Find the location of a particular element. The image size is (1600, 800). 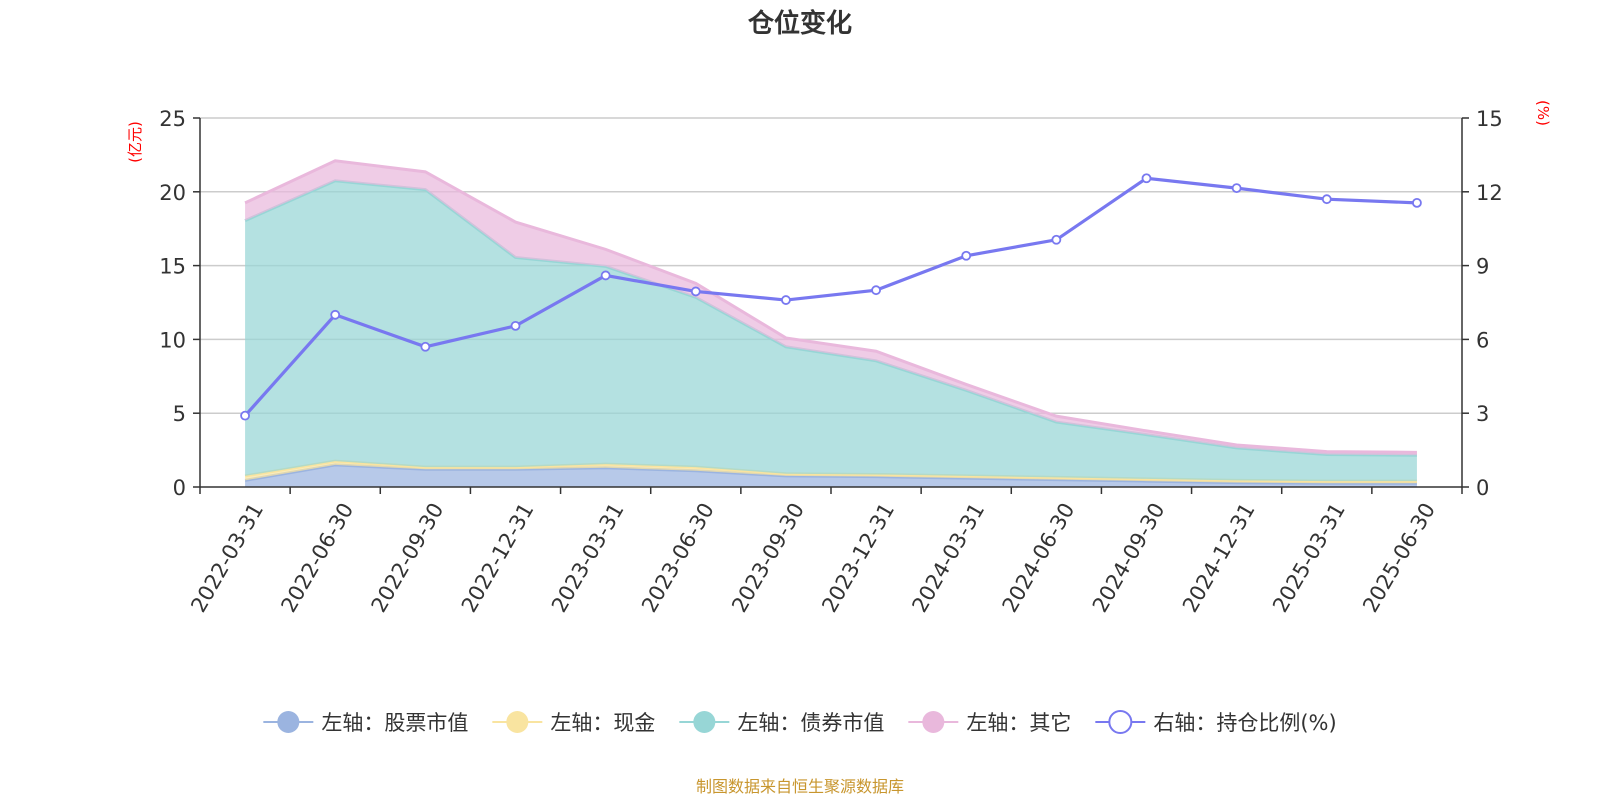

legend-item: 左轴：其它 is located at coordinates (989, 723).